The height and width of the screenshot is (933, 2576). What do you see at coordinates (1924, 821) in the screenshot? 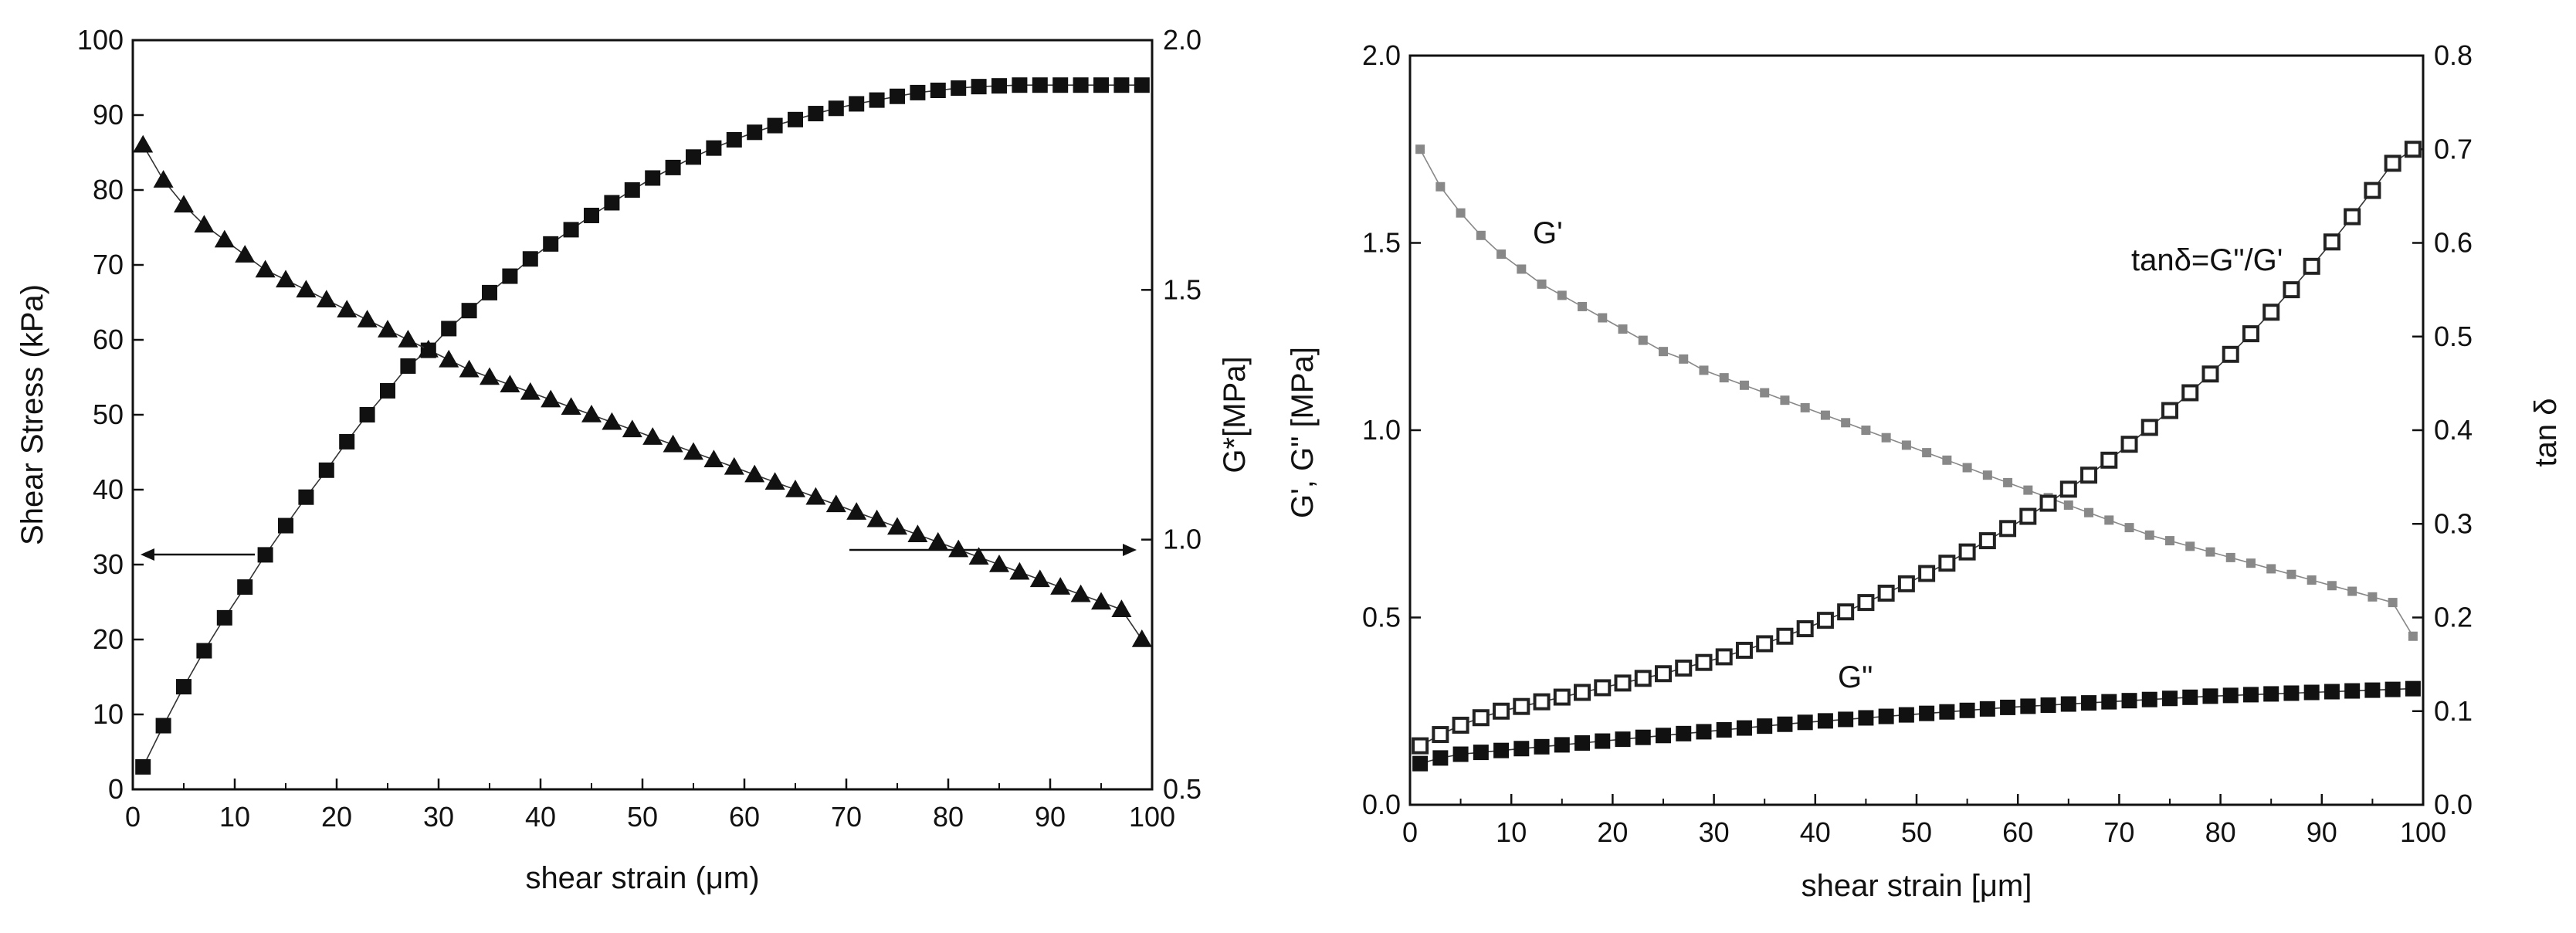
I see `panel2-x-ticks: 0 10 20 30 40 50 60 70 80 90 100` at bounding box center [1924, 821].